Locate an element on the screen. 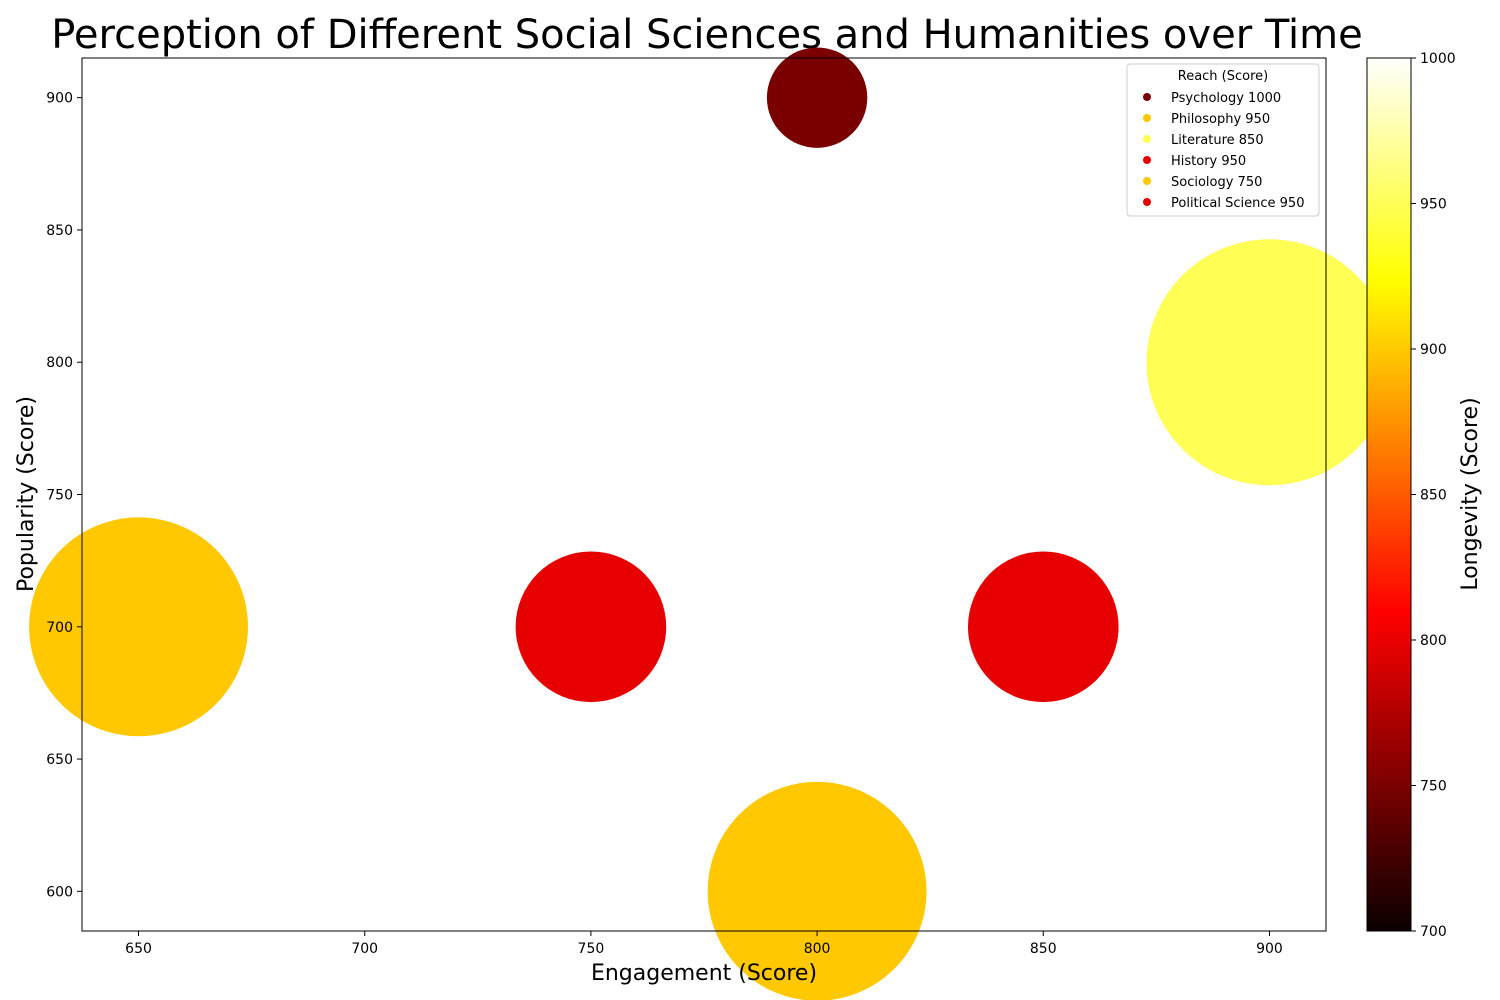 The height and width of the screenshot is (1000, 1500). y-axis-ticks: 600 650 700 750 800 850 900 is located at coordinates (64, 495).